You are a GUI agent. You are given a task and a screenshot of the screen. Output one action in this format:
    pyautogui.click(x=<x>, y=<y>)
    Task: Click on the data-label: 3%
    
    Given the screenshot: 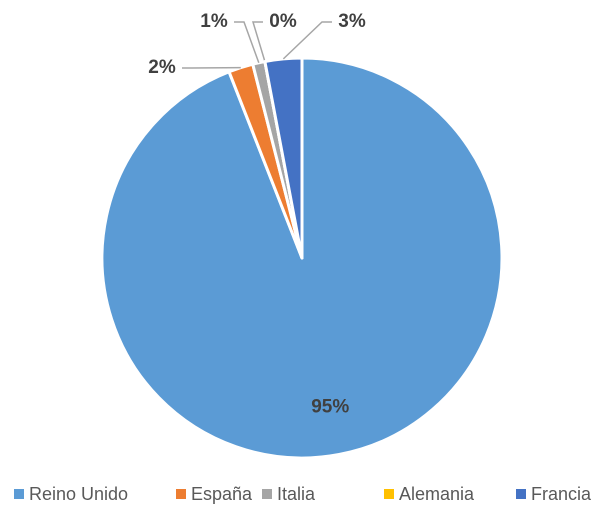 What is the action you would take?
    pyautogui.click(x=352, y=21)
    